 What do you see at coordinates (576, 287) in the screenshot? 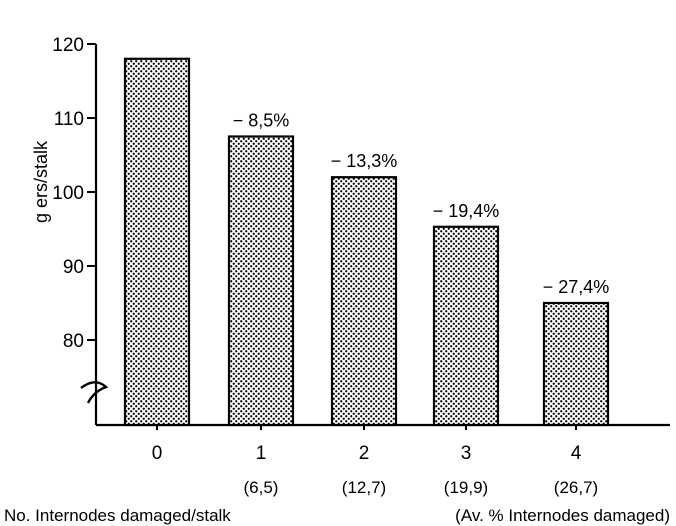
I see `bar-data-label: − 27,4%` at bounding box center [576, 287].